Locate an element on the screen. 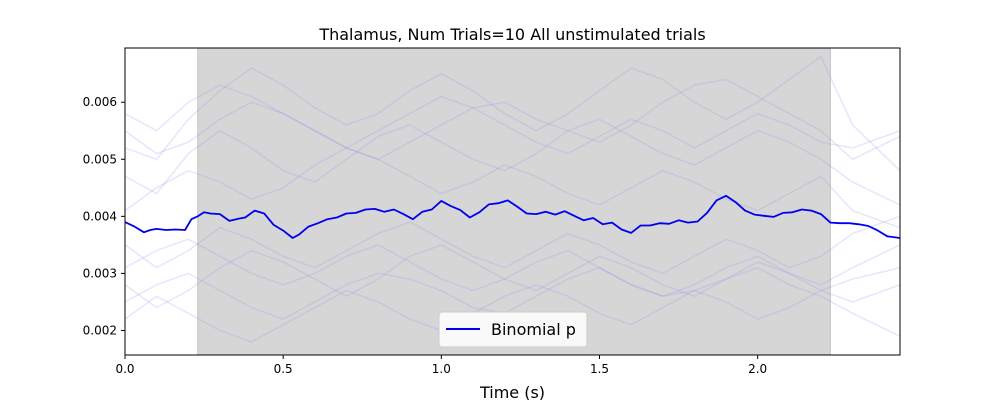 Image resolution: width=1000 pixels, height=405 pixels. y-tick-label: 0.005 is located at coordinates (100, 159).